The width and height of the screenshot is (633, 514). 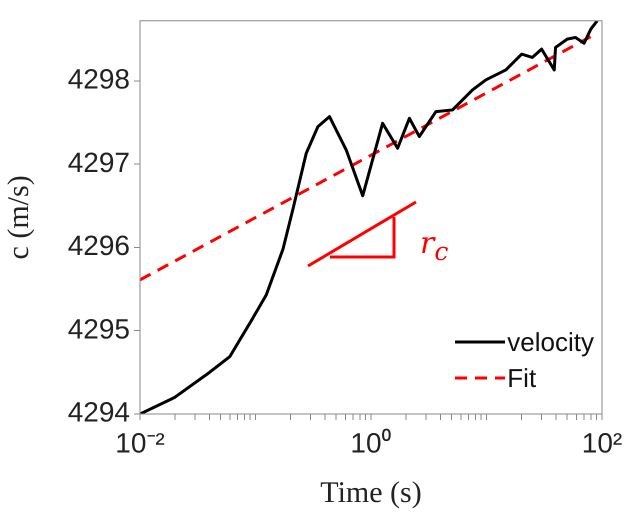 I want to click on y-tick-label: 4297, so click(x=99, y=162).